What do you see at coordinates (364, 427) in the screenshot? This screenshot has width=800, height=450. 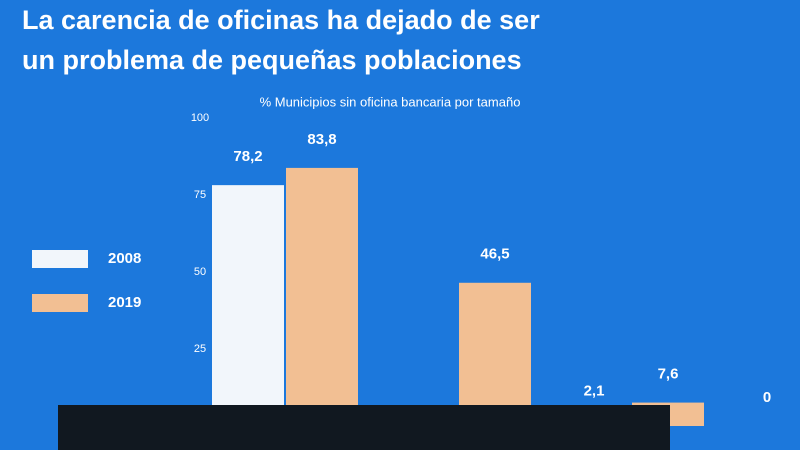 I see `stage` at bounding box center [364, 427].